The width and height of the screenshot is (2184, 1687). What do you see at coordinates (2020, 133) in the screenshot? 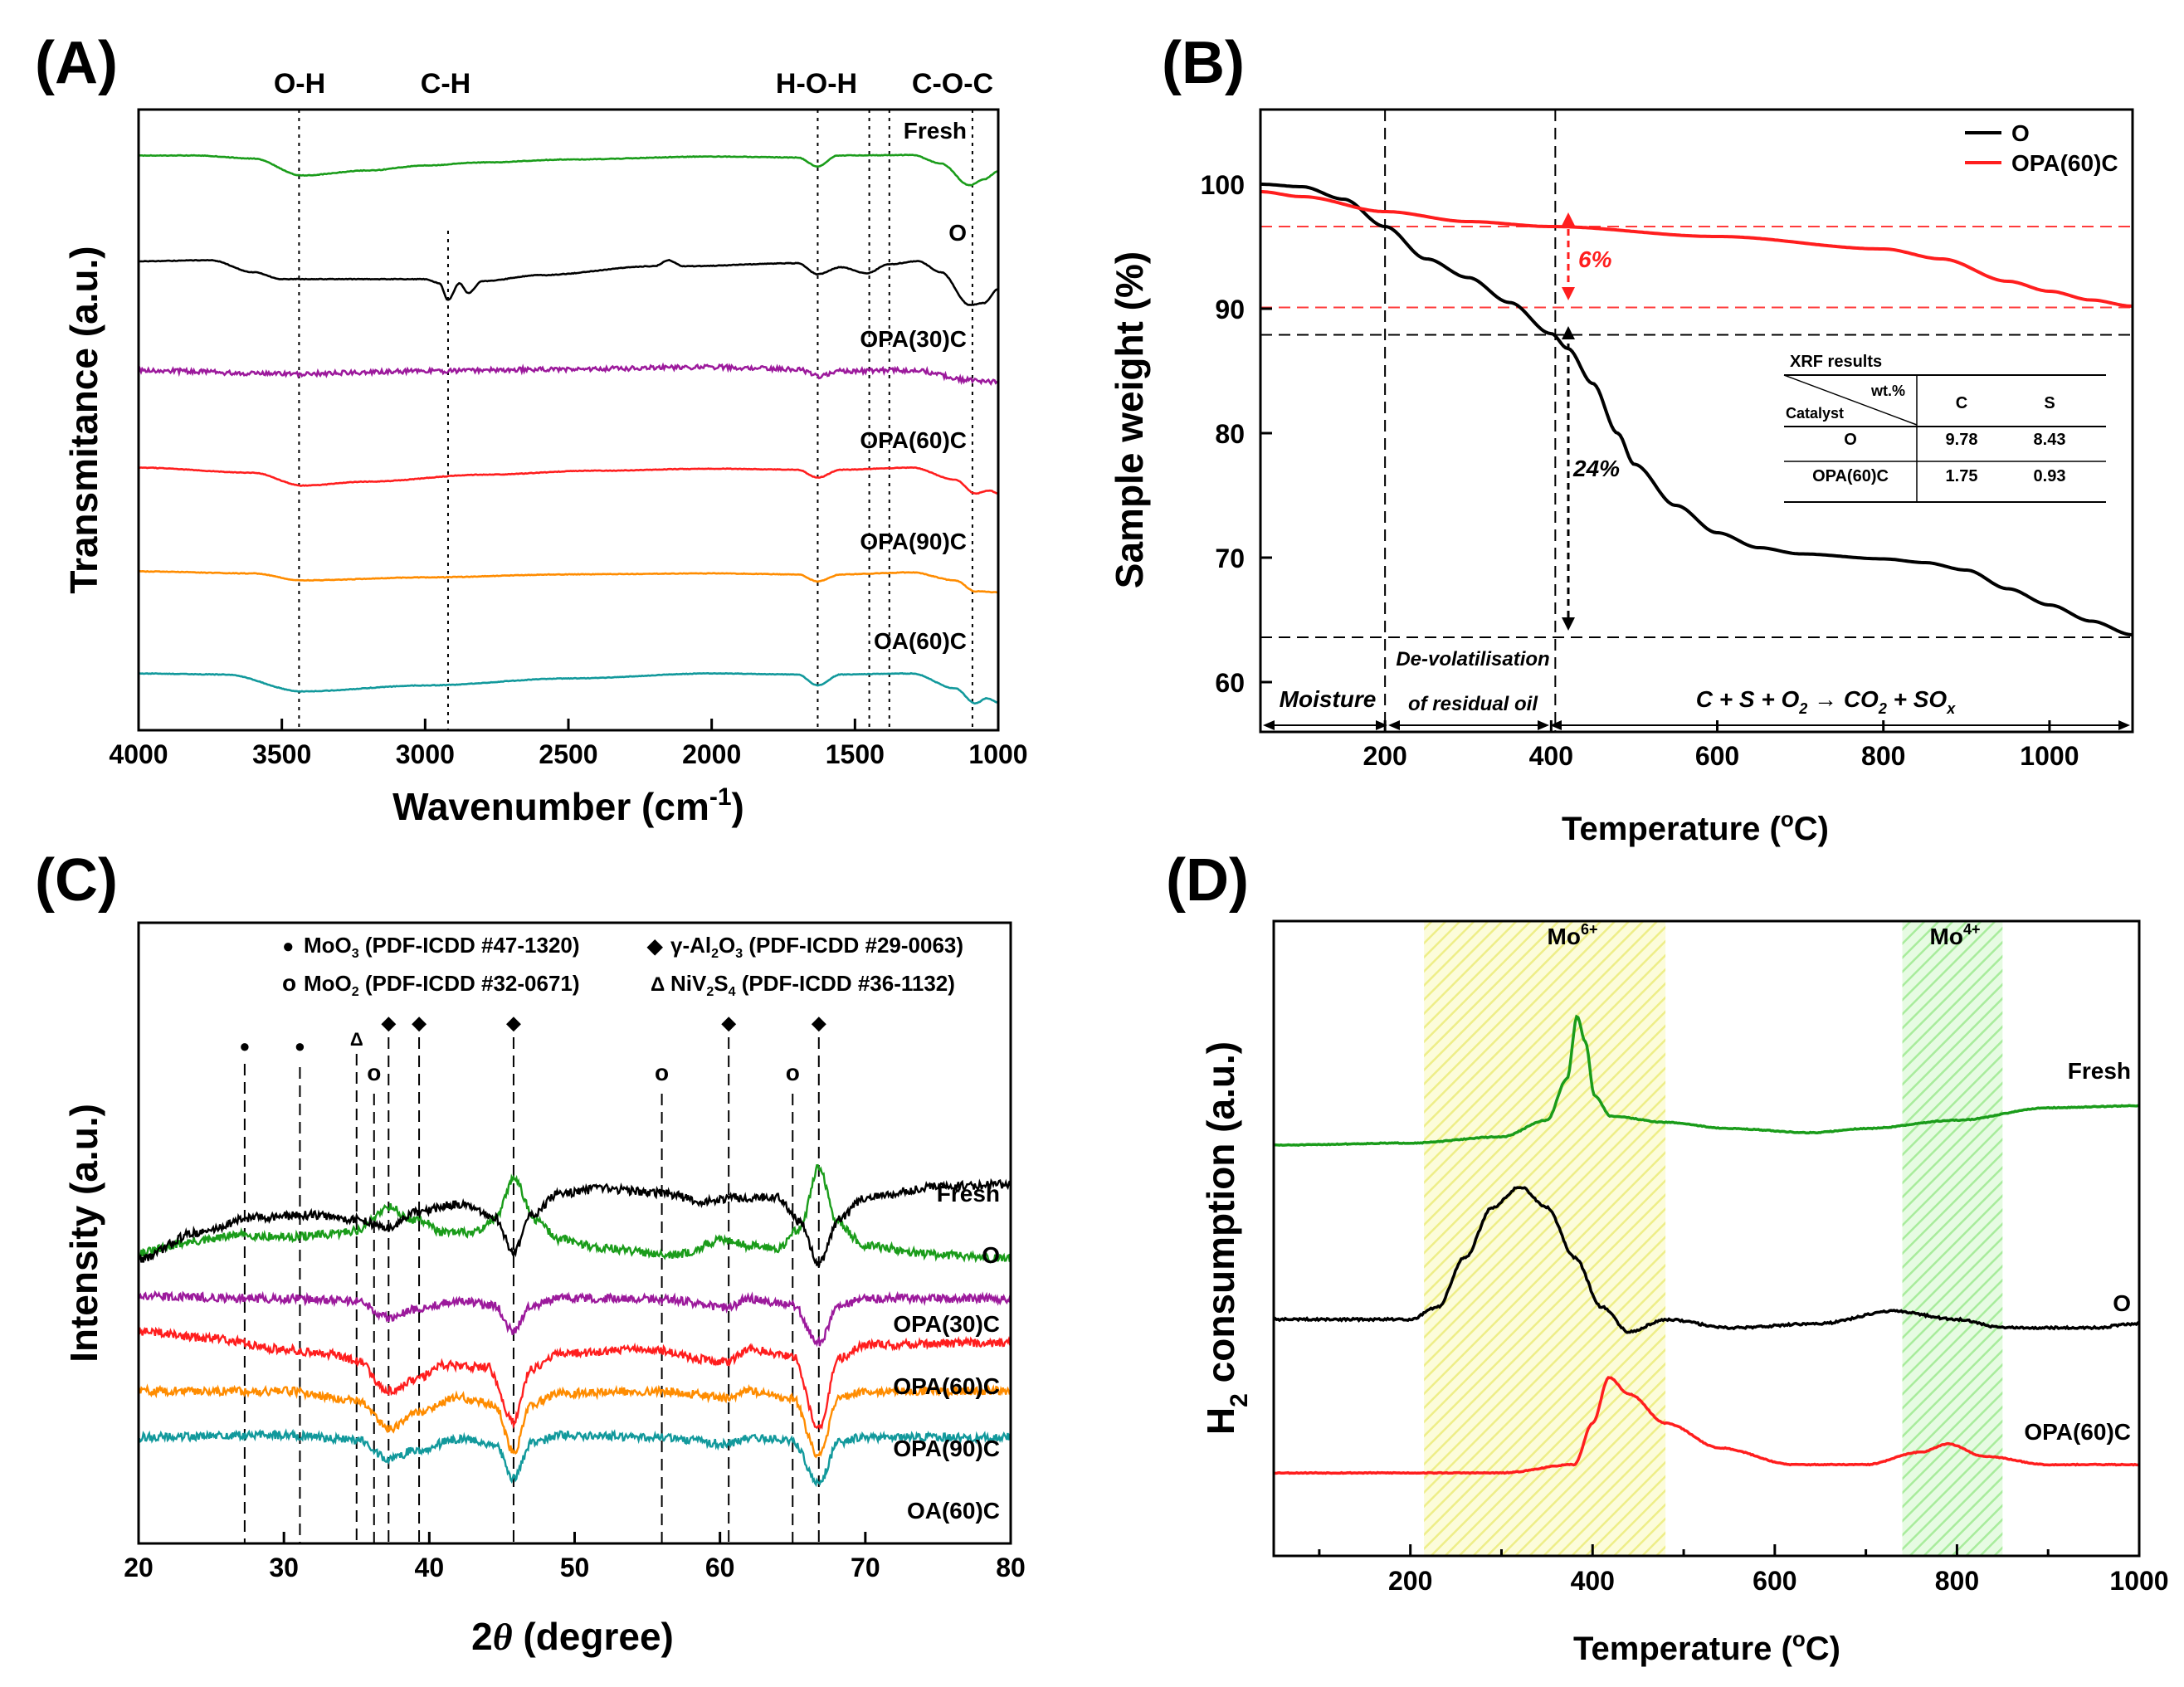
I see `legend-label-o: O` at bounding box center [2020, 133].